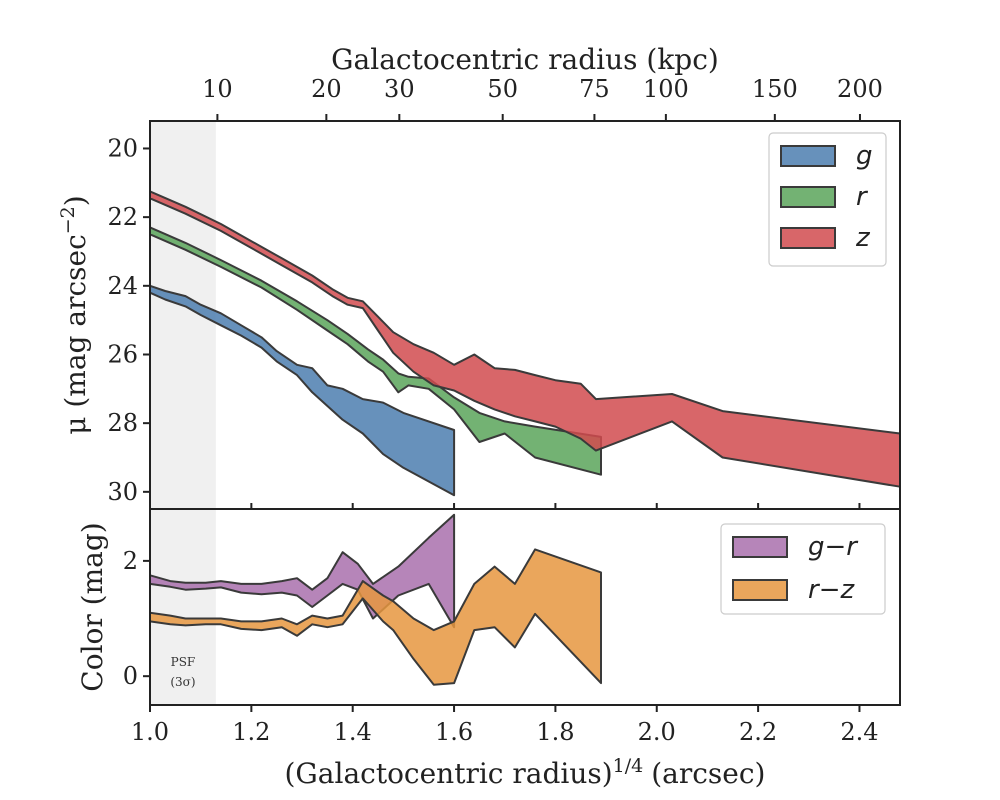 The image size is (1000, 800). I want to click on y-tick-label: 24, so click(122, 286).